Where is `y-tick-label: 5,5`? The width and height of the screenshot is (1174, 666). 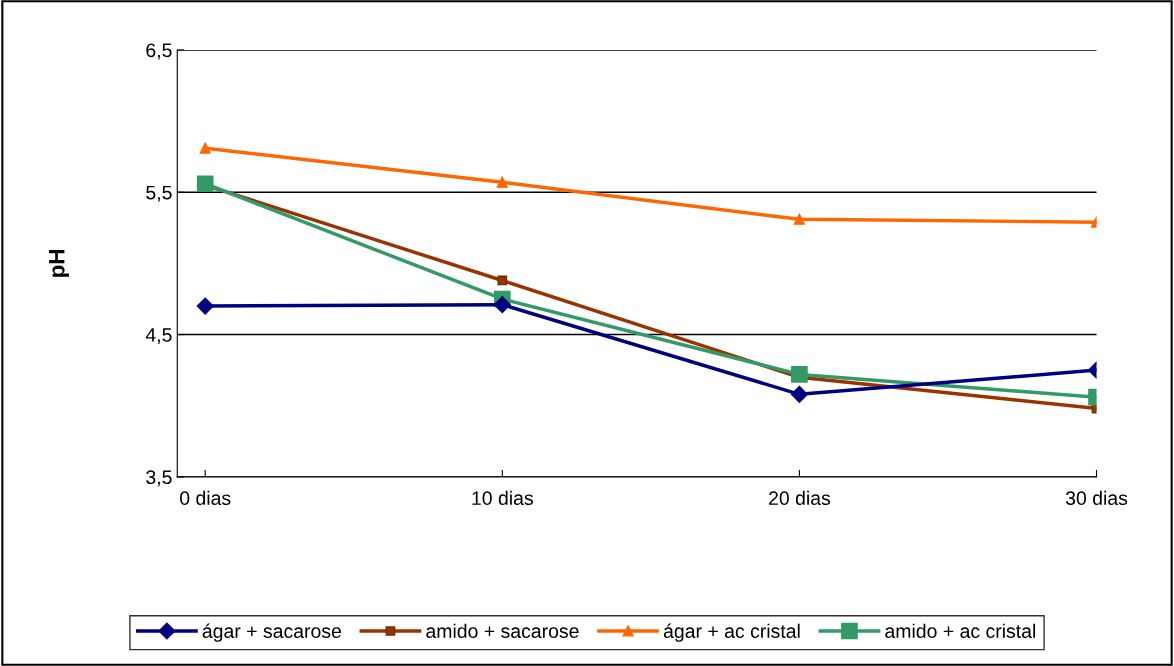 y-tick-label: 5,5 is located at coordinates (159, 193).